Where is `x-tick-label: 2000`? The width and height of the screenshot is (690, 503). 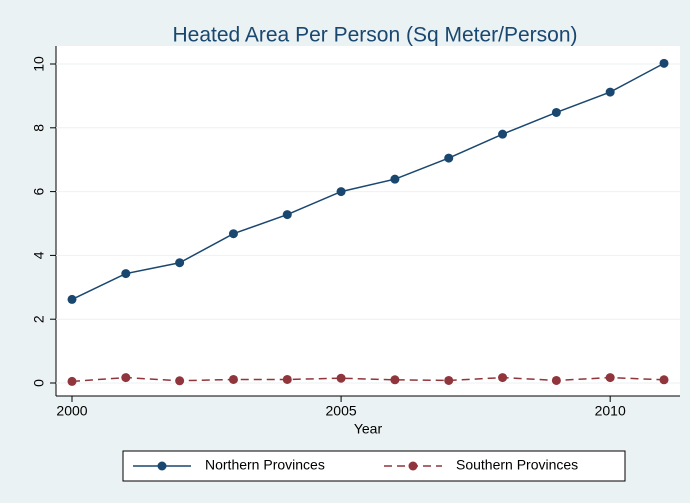 x-tick-label: 2000 is located at coordinates (71, 411).